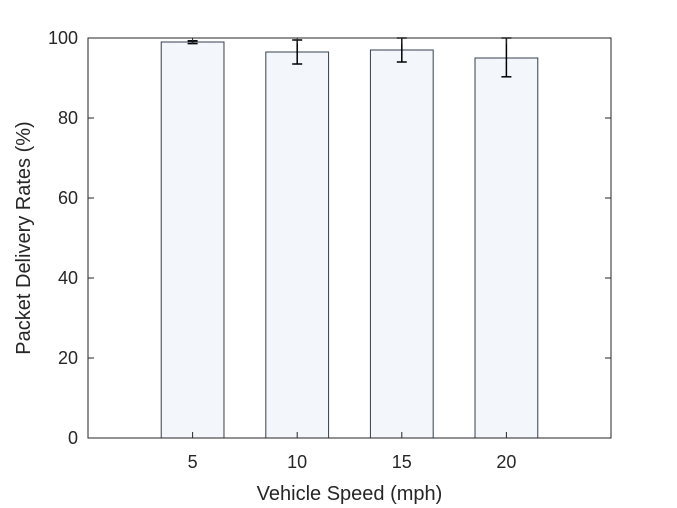 The height and width of the screenshot is (508, 677). What do you see at coordinates (506, 462) in the screenshot?
I see `x-tick-label-20: 20` at bounding box center [506, 462].